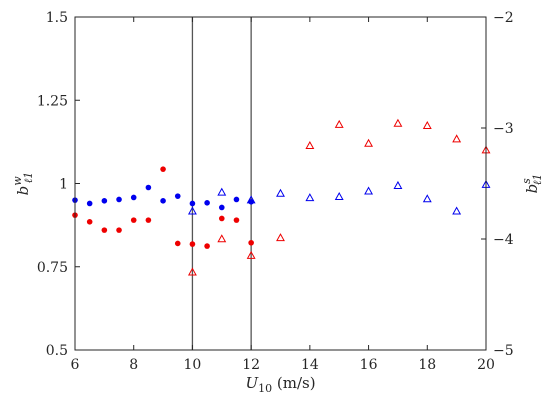 The height and width of the screenshot is (412, 550). What do you see at coordinates (57, 18) in the screenshot?
I see `y-left-tick-label: 1.5` at bounding box center [57, 18].